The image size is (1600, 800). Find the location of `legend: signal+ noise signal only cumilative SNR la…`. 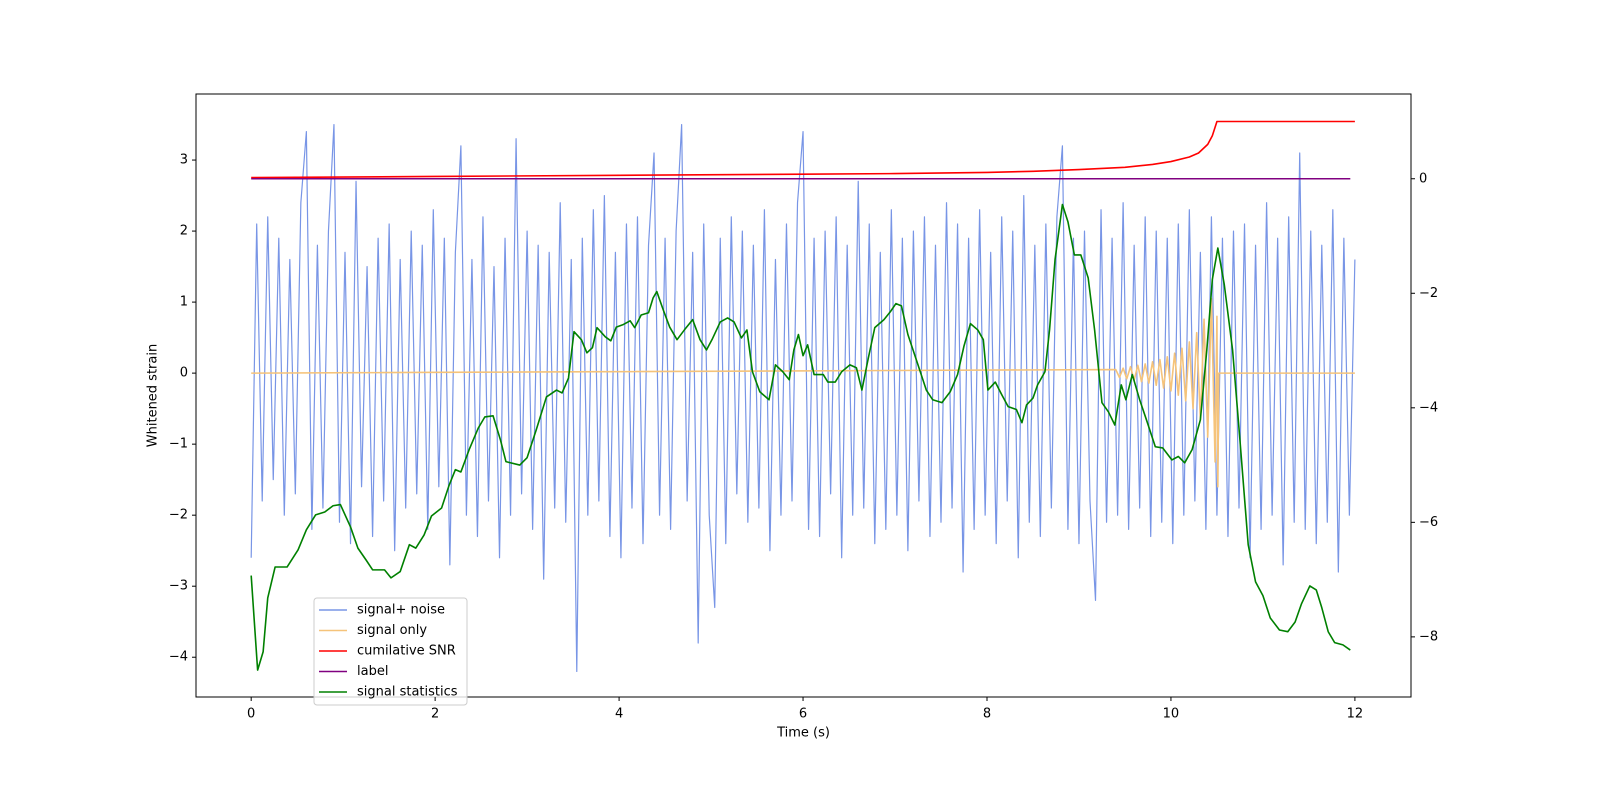

legend: signal+ noise signal only cumilative SNR la… is located at coordinates (390, 651).